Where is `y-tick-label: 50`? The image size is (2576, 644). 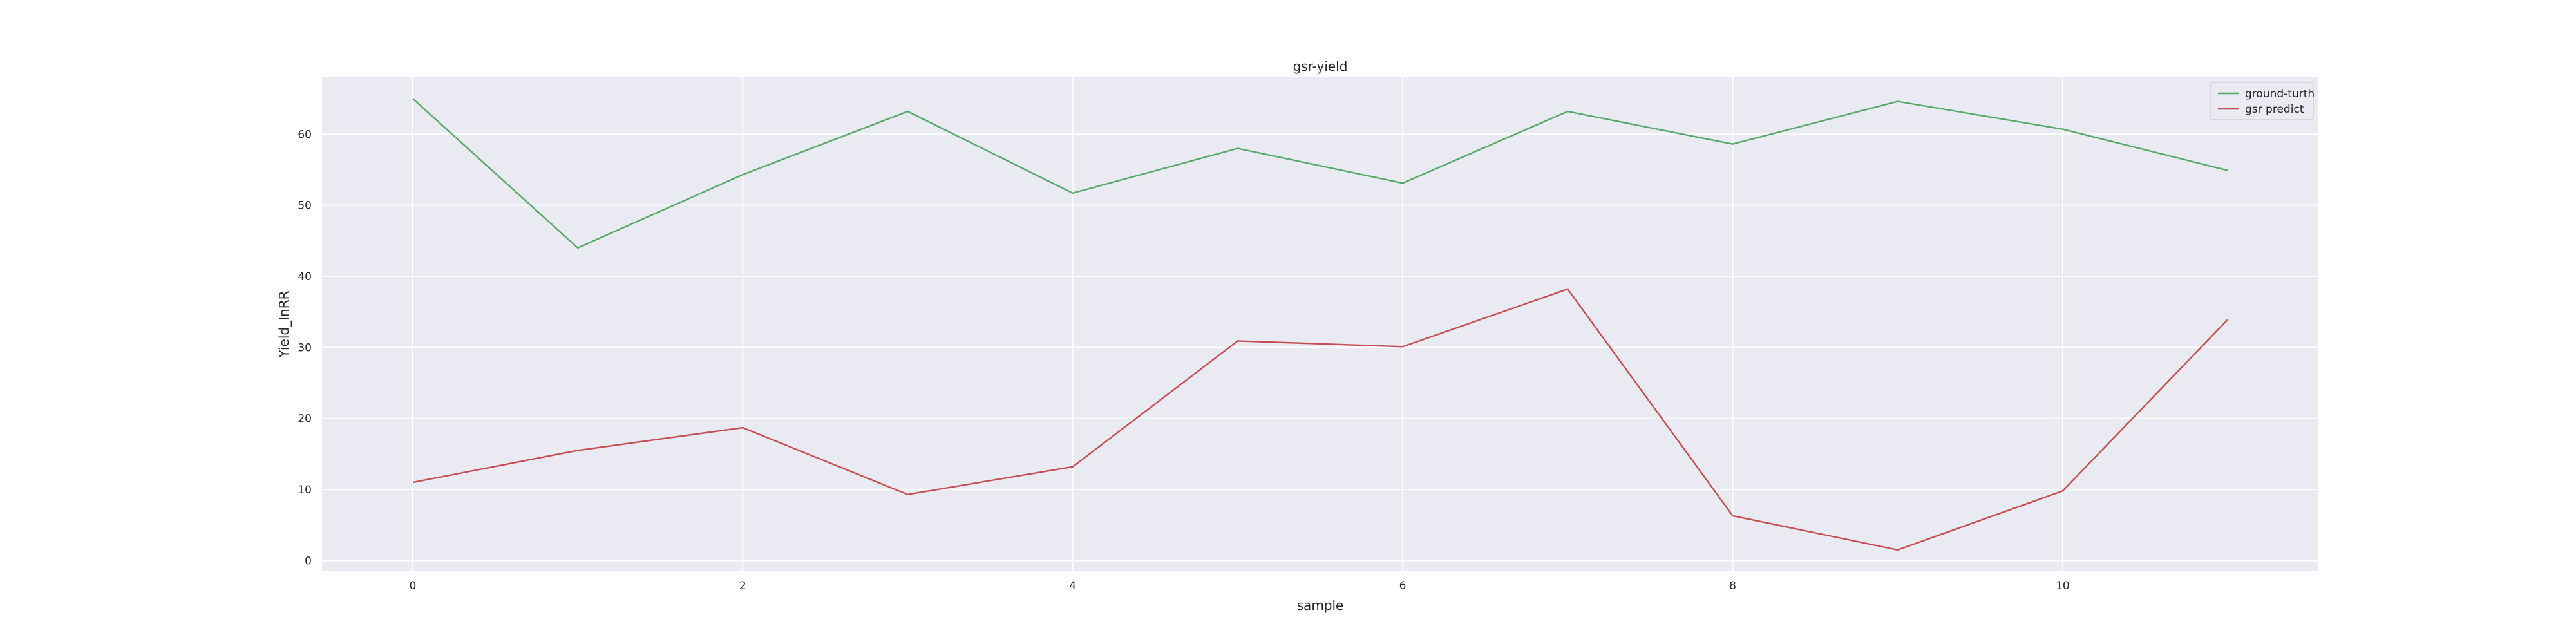 y-tick-label: 50 is located at coordinates (305, 207).